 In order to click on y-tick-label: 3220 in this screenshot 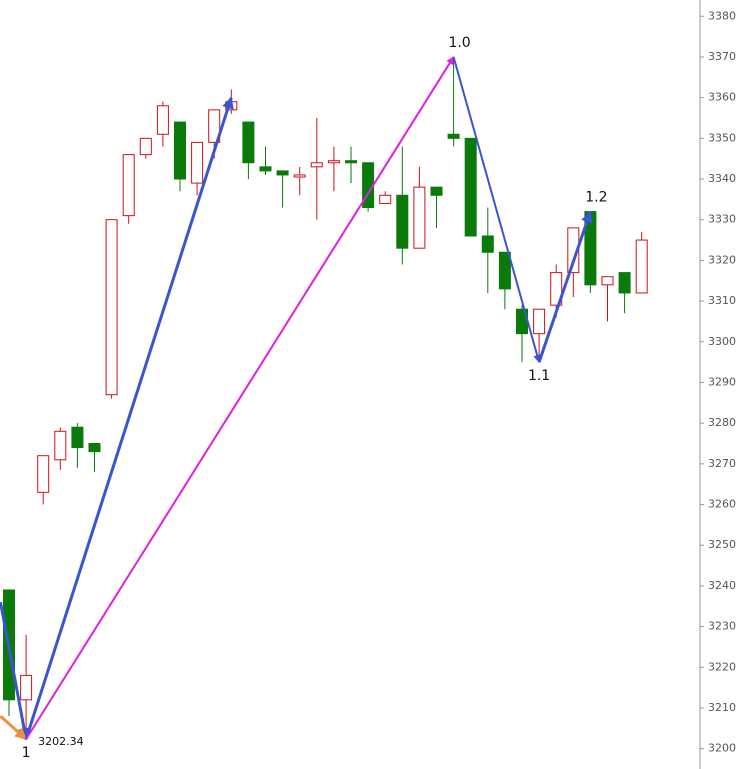, I will do `click(722, 666)`.